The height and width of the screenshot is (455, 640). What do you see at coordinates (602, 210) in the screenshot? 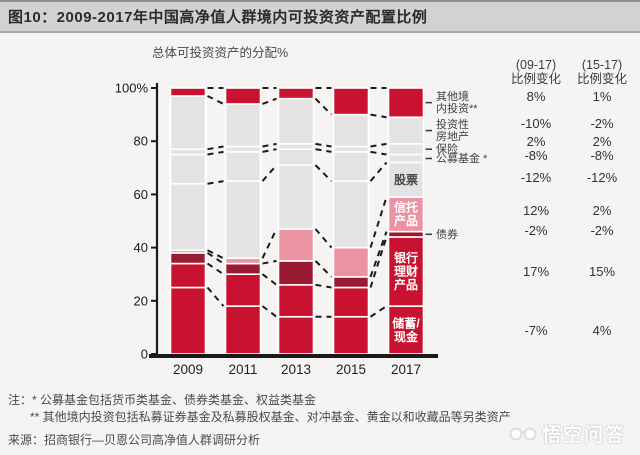
I see `change-1517-trust-products: 2%` at bounding box center [602, 210].